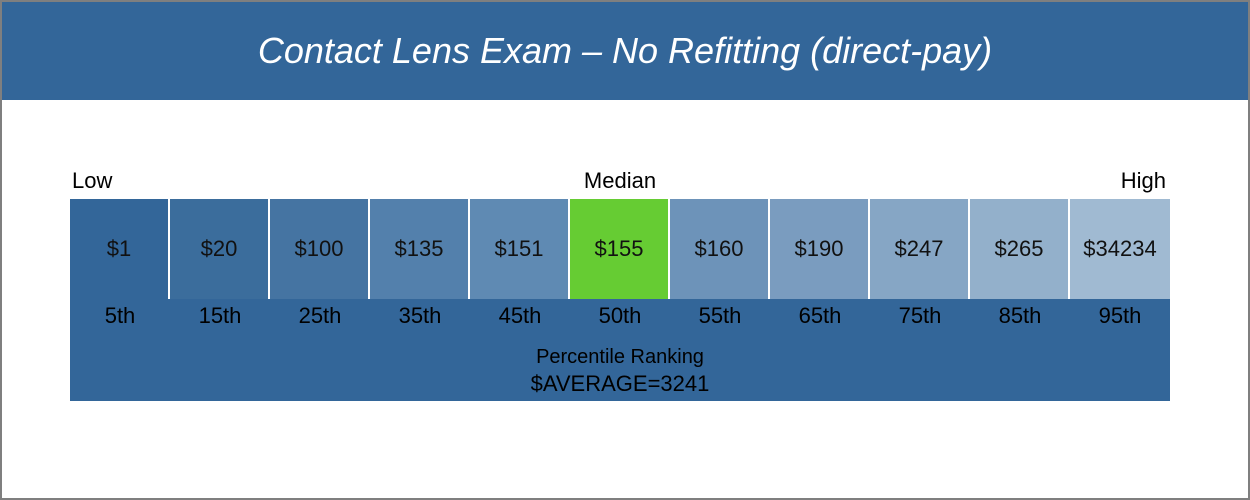  I want to click on value-cell: $100, so click(320, 249).